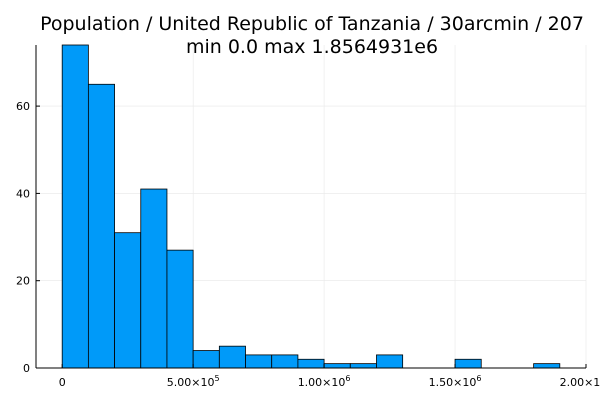 The height and width of the screenshot is (400, 600). What do you see at coordinates (580, 381) in the screenshot?
I see `x-tick-label-4: 2.00×10⁶` at bounding box center [580, 381].